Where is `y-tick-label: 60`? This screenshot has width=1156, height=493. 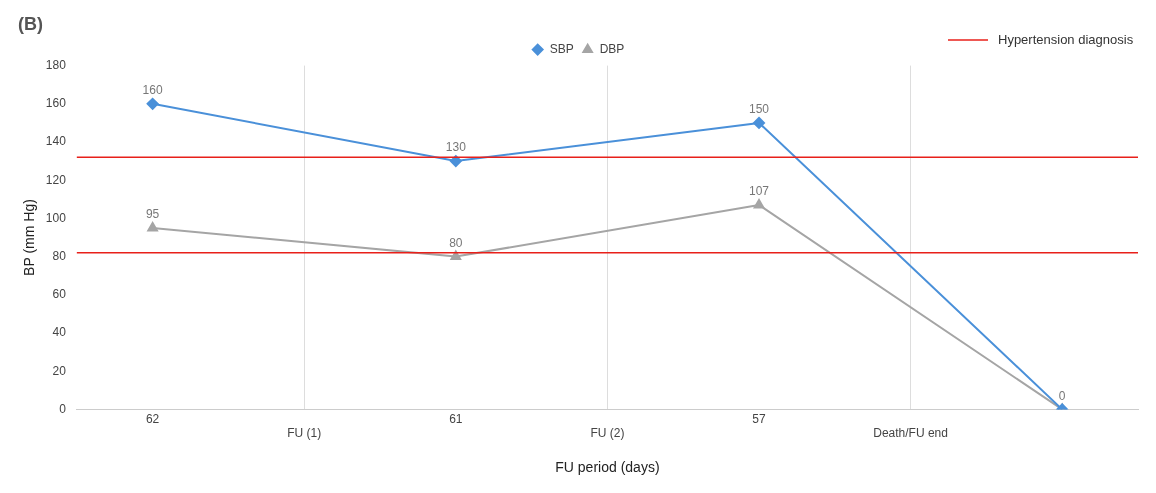 y-tick-label: 60 is located at coordinates (59, 294).